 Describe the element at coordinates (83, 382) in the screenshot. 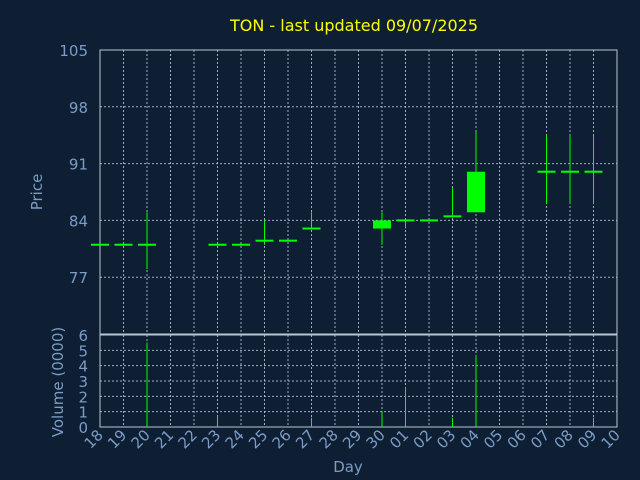

I see `volume-y-tick-3: 3` at that location.